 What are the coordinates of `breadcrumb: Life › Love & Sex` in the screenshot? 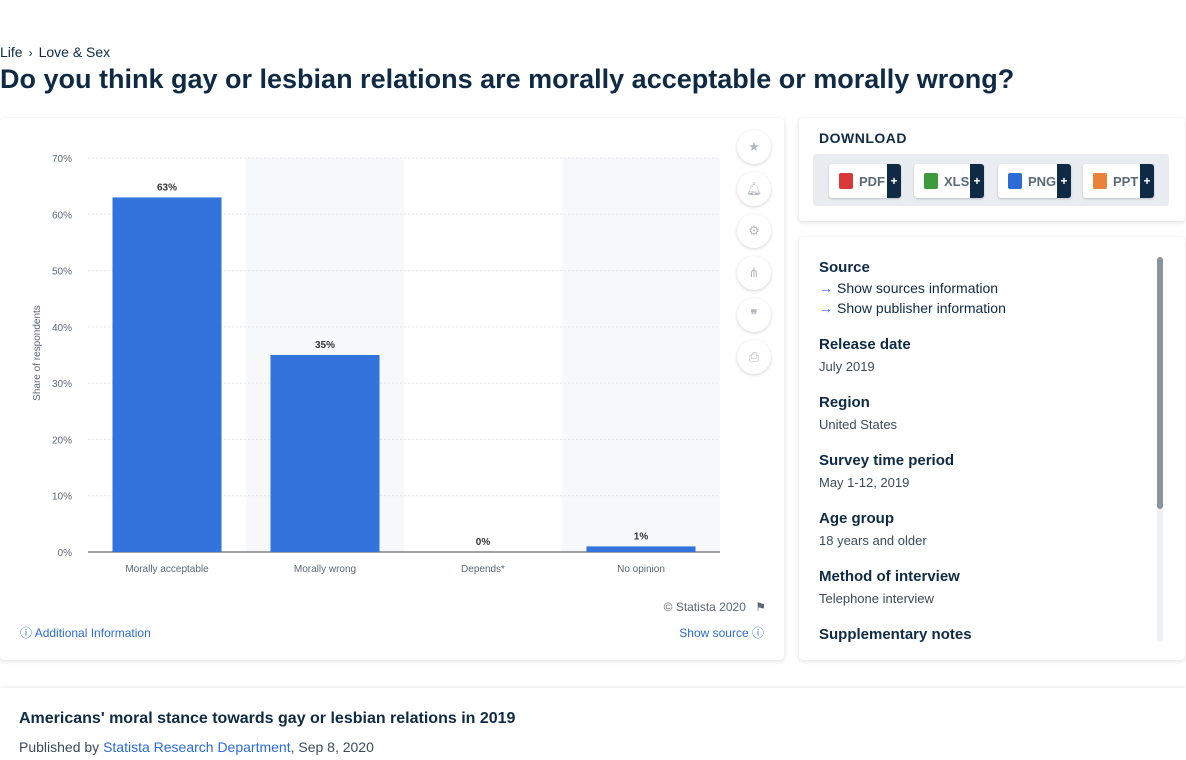 It's located at (55, 52).